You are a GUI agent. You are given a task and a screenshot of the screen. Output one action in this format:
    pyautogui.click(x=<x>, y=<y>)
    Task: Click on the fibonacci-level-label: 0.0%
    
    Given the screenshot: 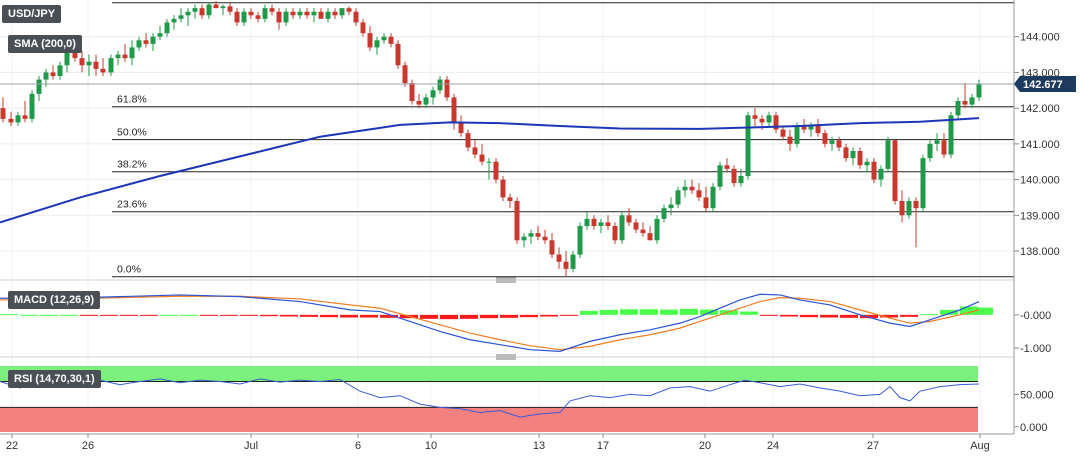 What is the action you would take?
    pyautogui.click(x=129, y=270)
    